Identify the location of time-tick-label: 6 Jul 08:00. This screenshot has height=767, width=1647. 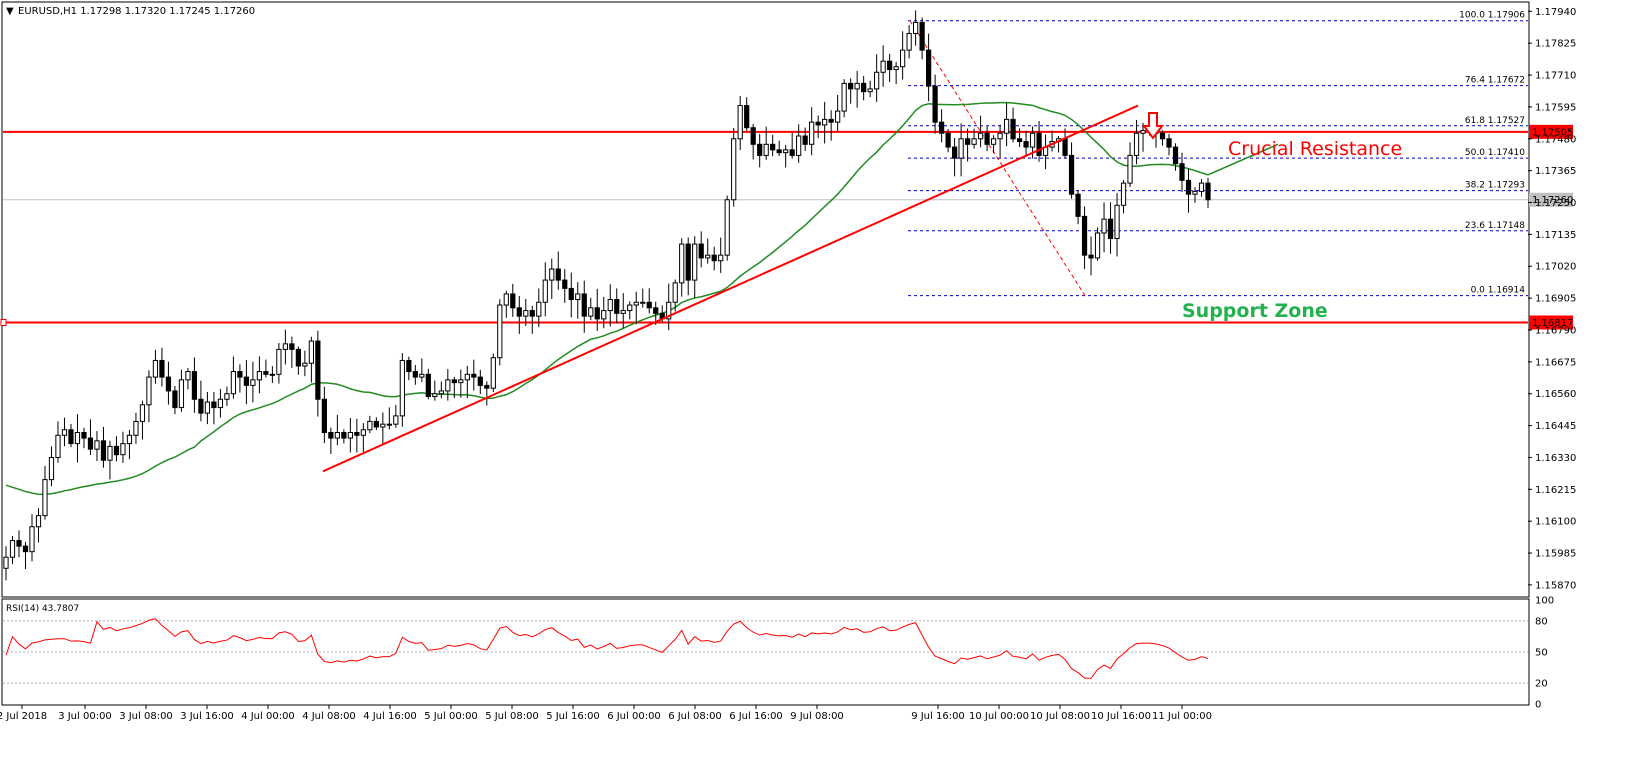
(695, 716).